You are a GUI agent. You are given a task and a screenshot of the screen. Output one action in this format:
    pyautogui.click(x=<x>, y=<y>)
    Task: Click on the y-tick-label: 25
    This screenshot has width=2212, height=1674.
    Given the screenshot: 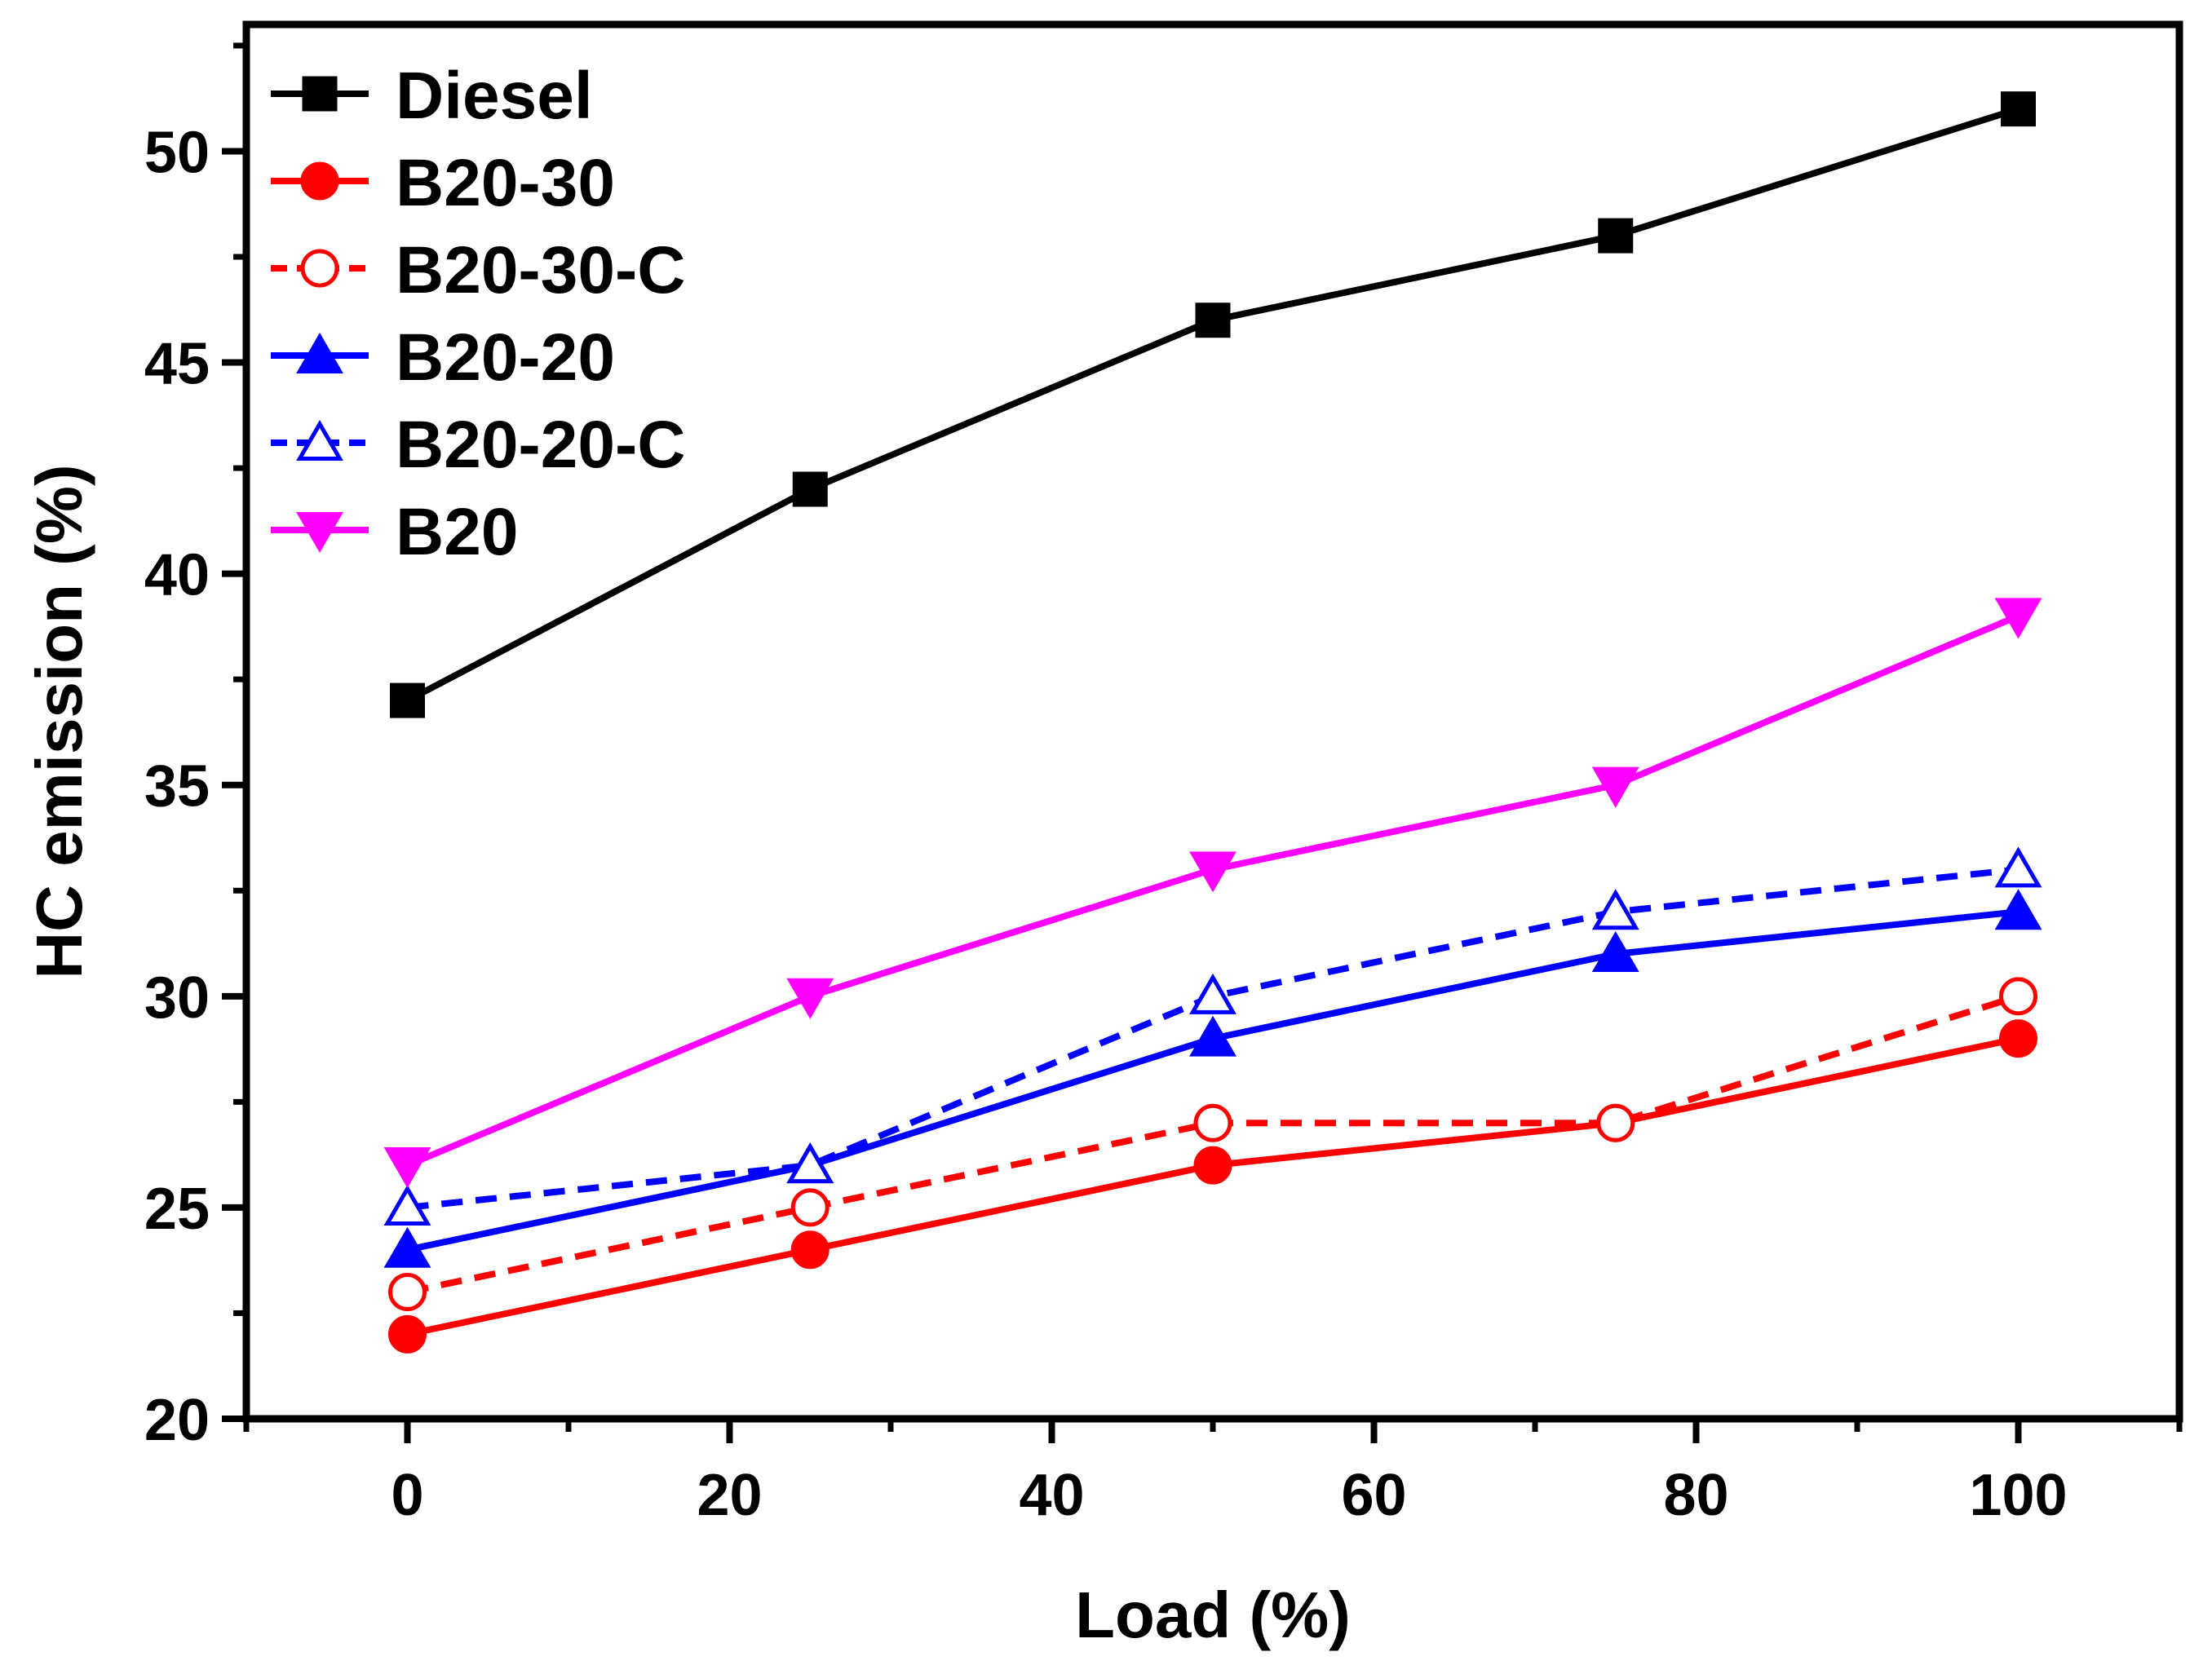 What is the action you would take?
    pyautogui.click(x=177, y=1209)
    